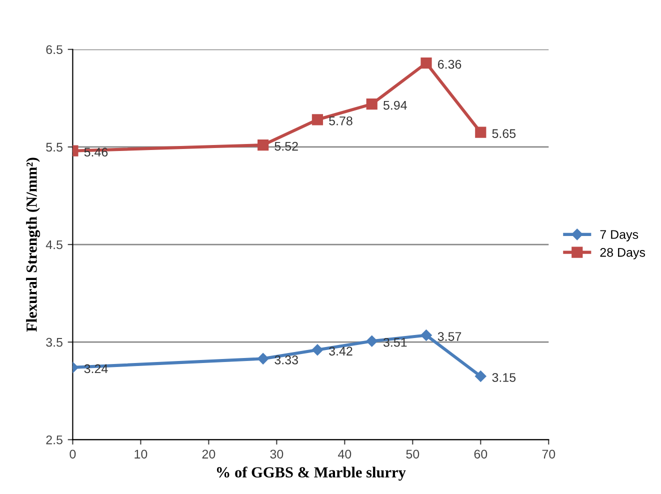 Image resolution: width=661 pixels, height=494 pixels. I want to click on legend-label: 28 Days, so click(623, 254).